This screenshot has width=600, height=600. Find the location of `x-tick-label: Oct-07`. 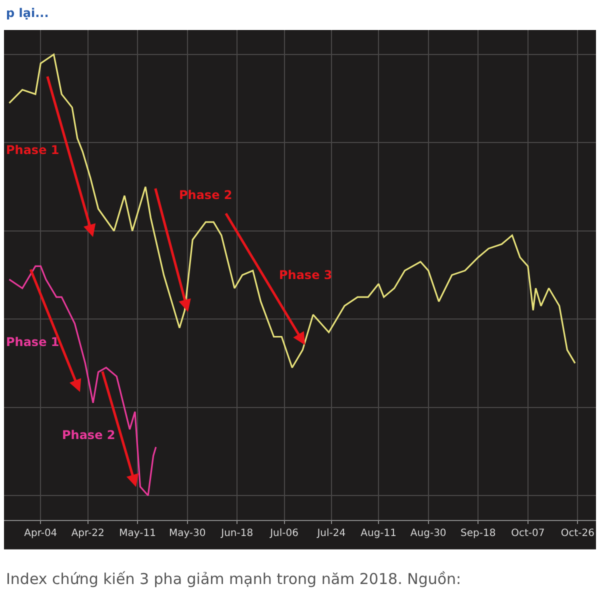

x-tick-label: Oct-07 is located at coordinates (528, 533).